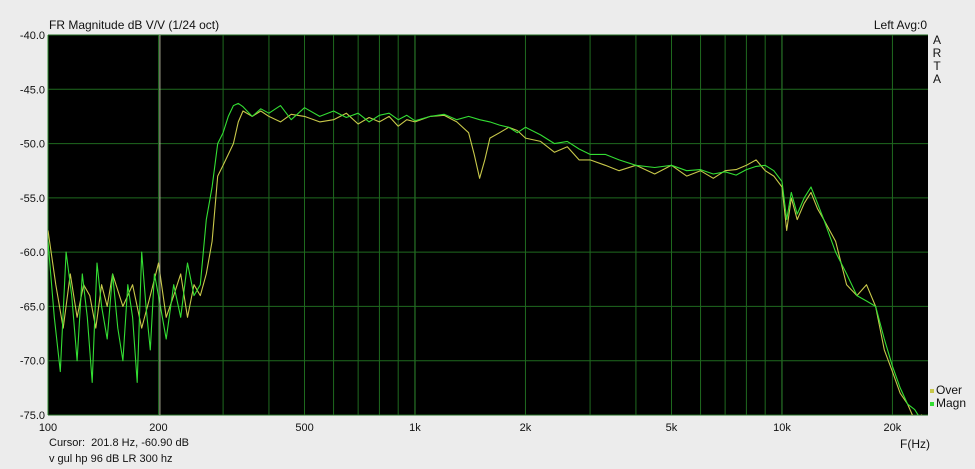 This screenshot has width=975, height=469. I want to click on x-tick-label: 500, so click(304, 428).